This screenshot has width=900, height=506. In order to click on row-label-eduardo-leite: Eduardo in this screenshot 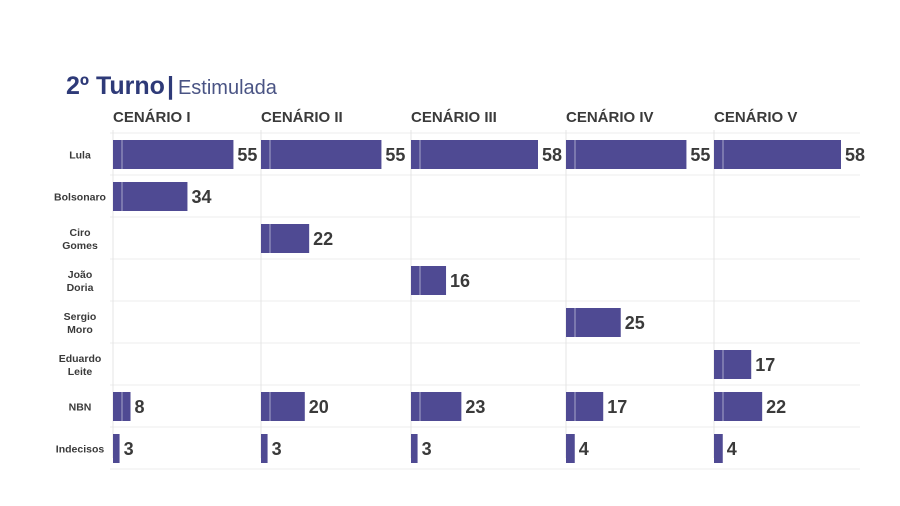, I will do `click(80, 359)`.